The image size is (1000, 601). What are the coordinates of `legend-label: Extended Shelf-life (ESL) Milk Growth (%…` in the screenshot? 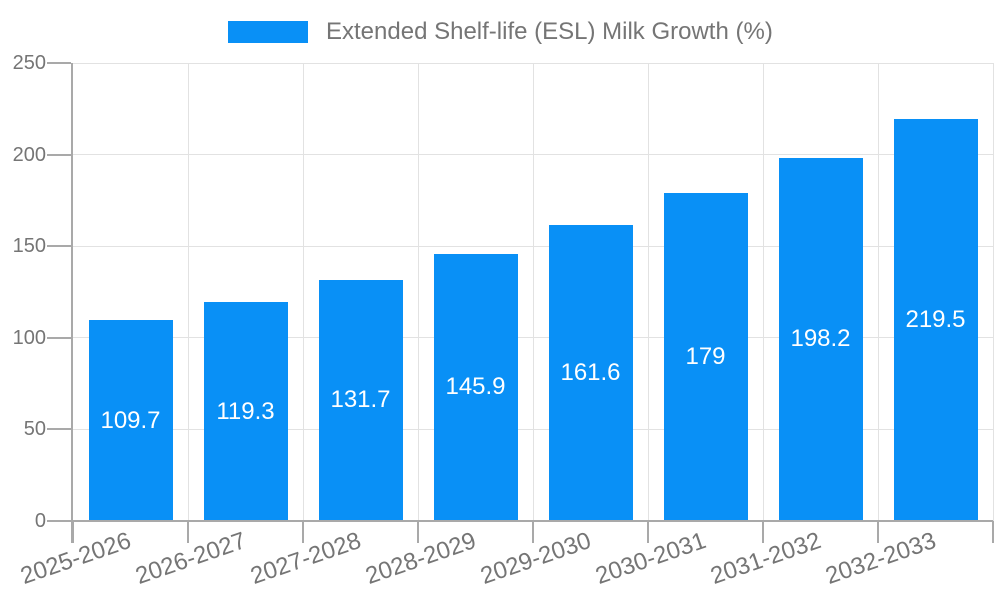 It's located at (549, 31).